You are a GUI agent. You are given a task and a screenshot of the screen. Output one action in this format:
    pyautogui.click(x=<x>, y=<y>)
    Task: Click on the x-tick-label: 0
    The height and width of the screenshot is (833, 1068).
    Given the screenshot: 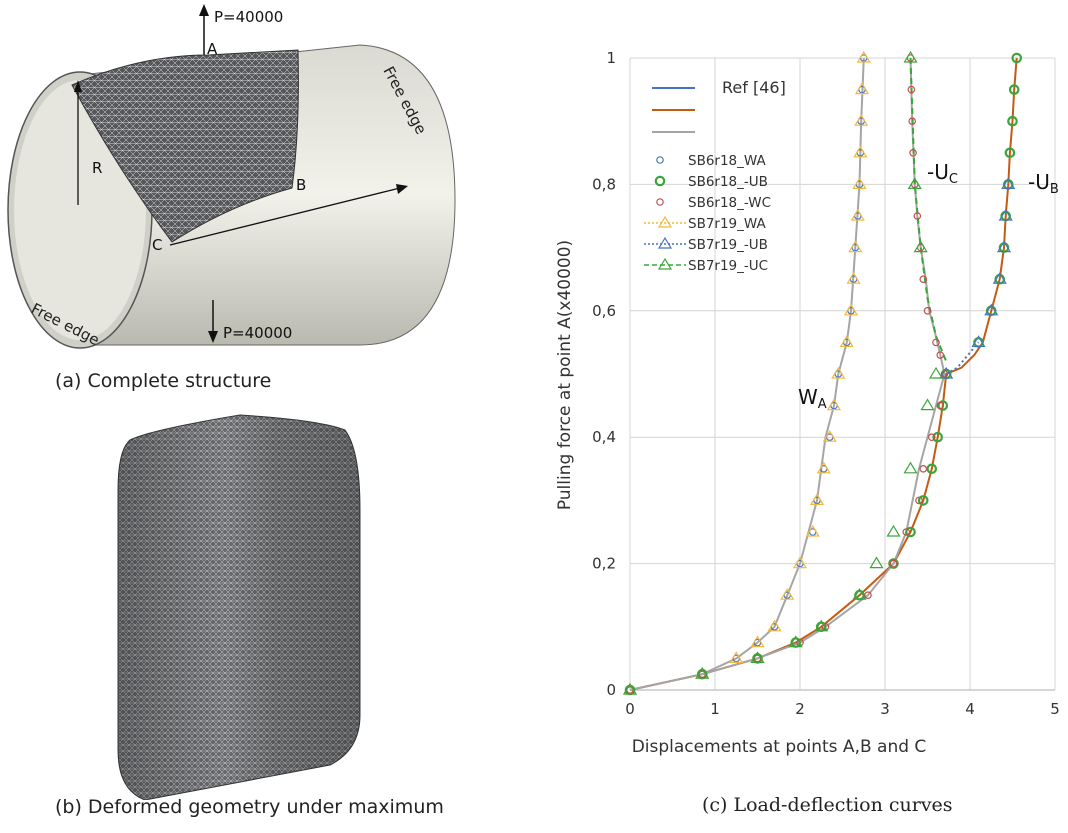 What is the action you would take?
    pyautogui.click(x=630, y=709)
    